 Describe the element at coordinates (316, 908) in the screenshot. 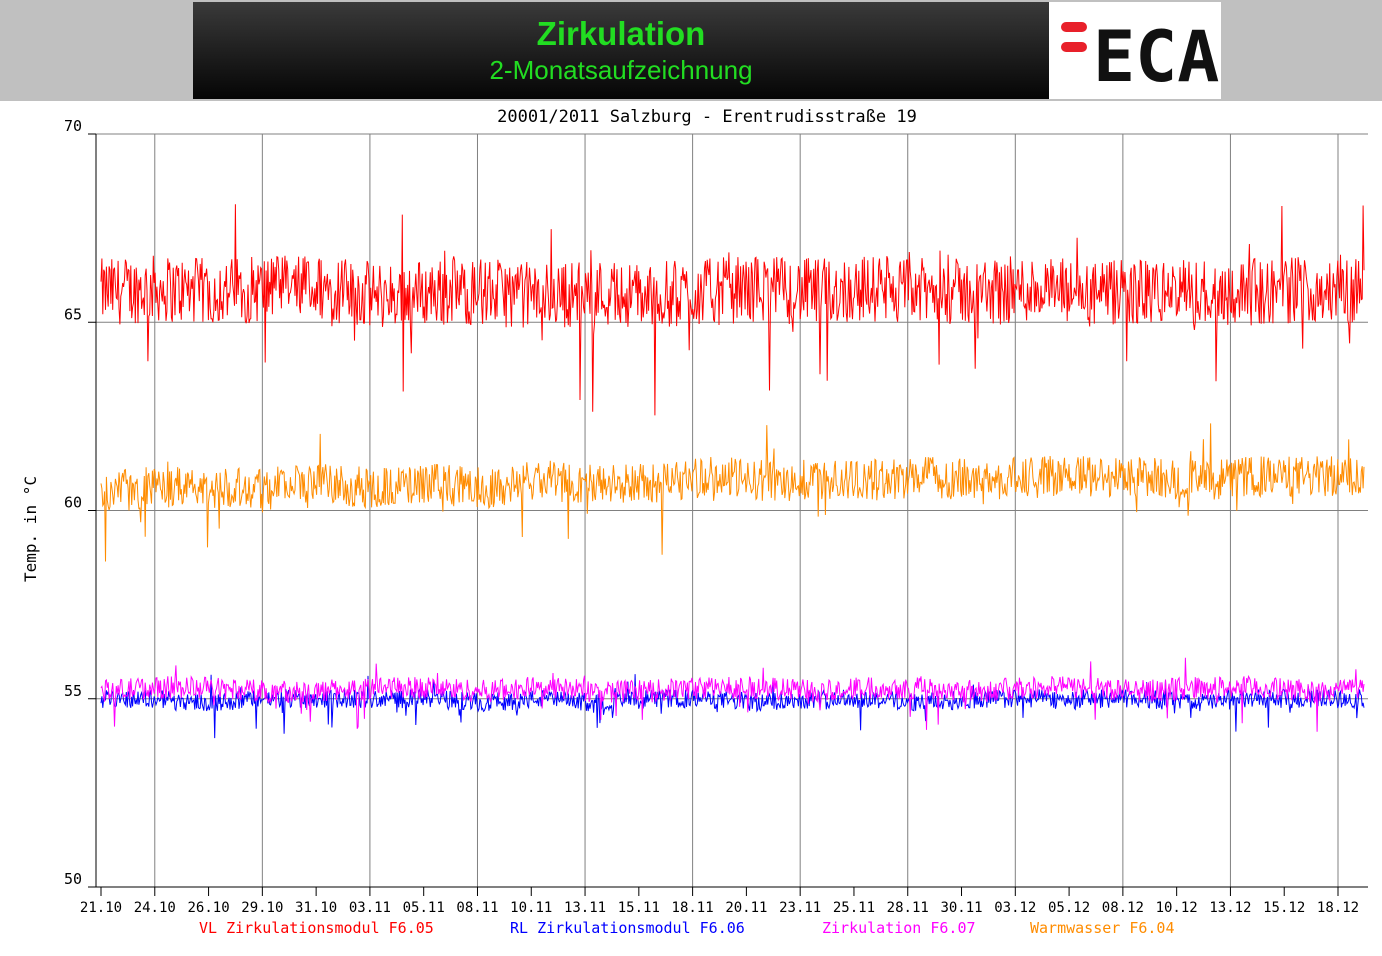

I see `x-tick-label: 31.10` at that location.